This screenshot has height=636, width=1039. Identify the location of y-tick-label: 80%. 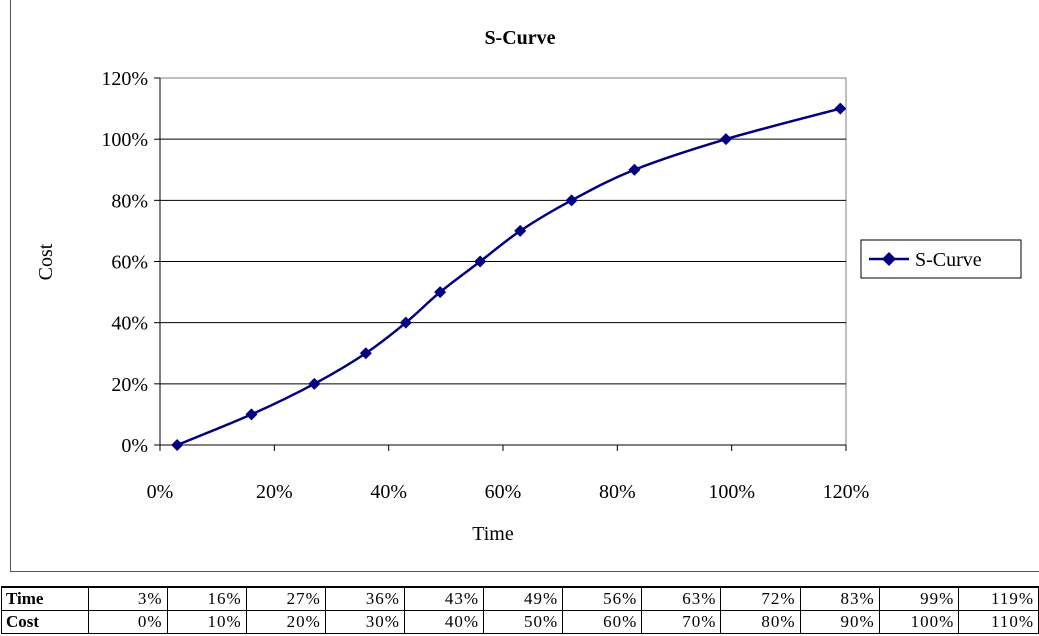
(129, 201).